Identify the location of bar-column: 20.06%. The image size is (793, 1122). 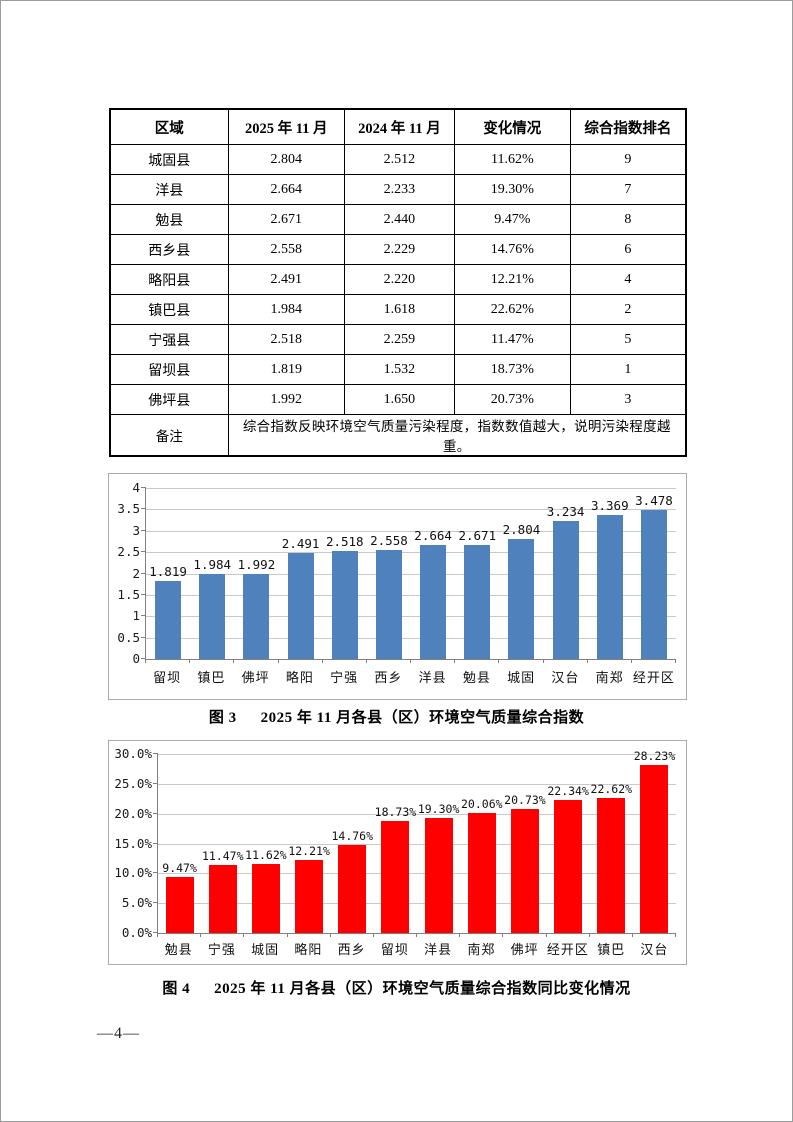
(481, 843).